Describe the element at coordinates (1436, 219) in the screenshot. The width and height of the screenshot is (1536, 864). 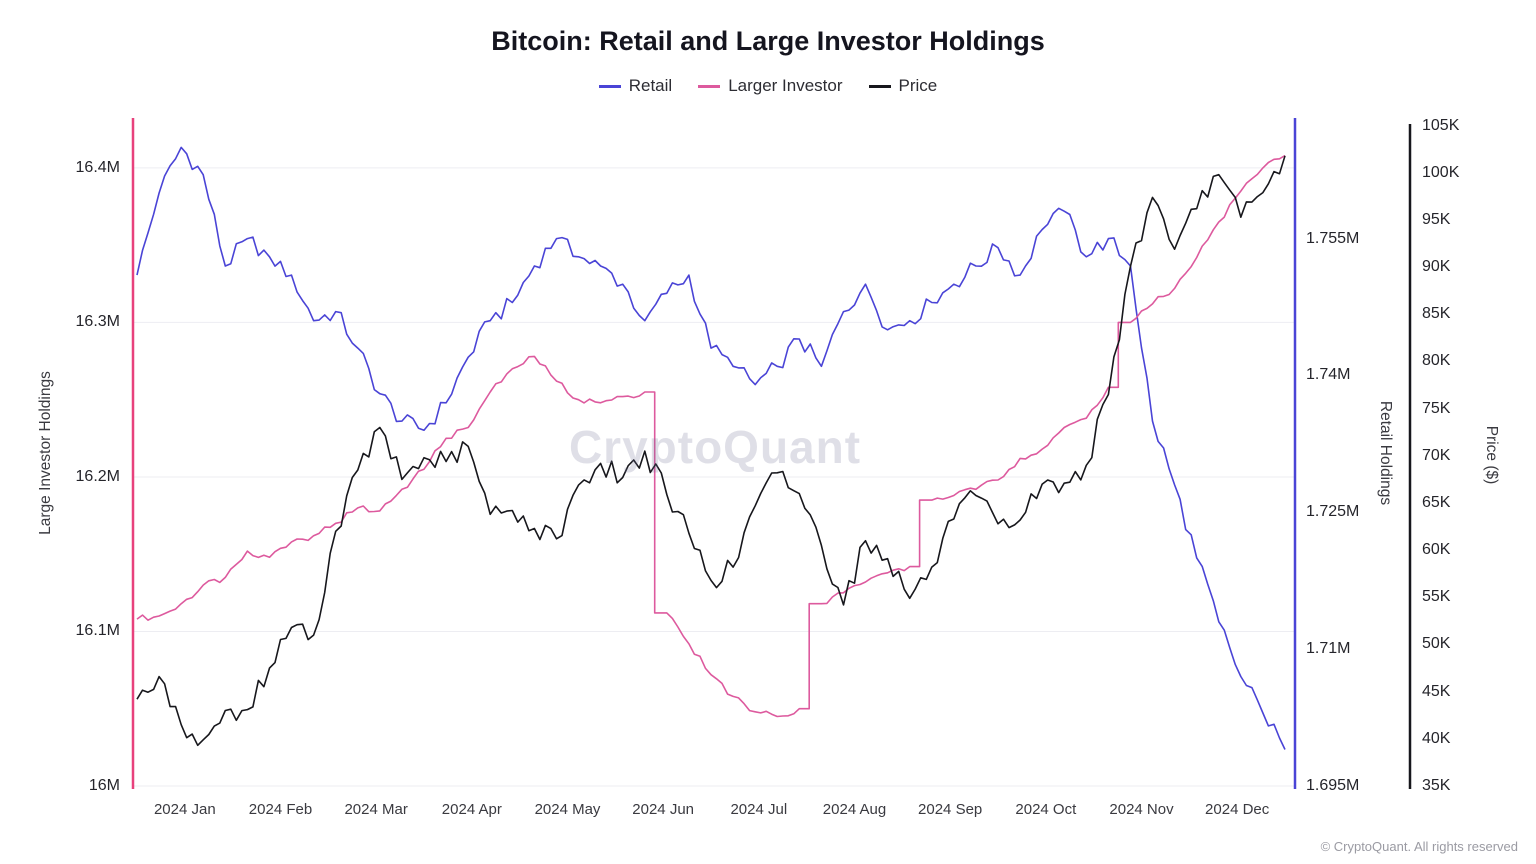
I see `y-tick-price: 95K` at that location.